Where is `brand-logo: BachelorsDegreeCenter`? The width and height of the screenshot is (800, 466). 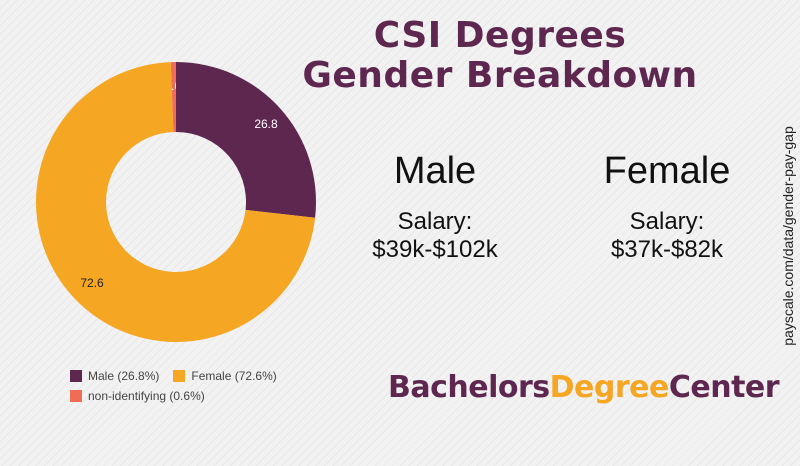 brand-logo: BachelorsDegreeCenter is located at coordinates (584, 387).